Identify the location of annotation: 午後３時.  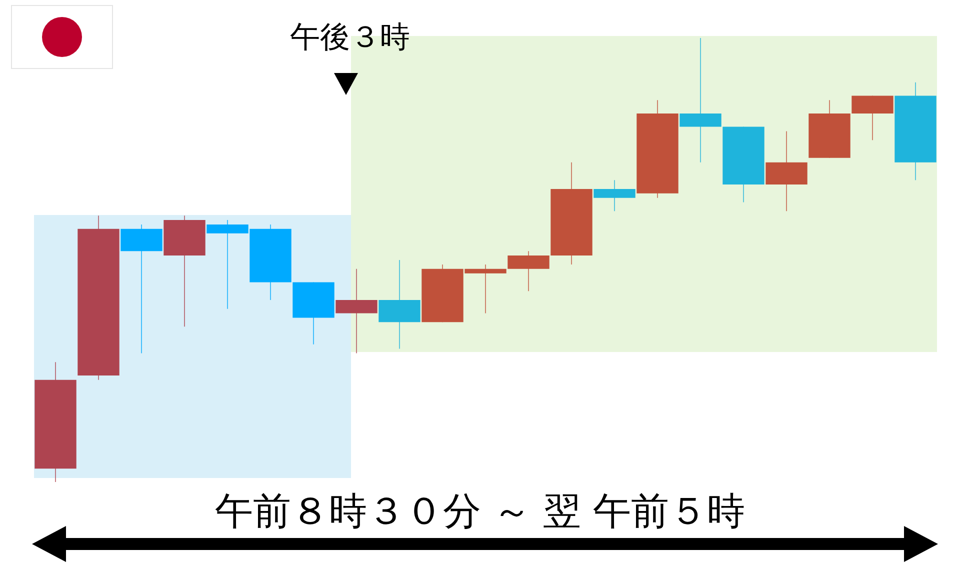
(350, 38).